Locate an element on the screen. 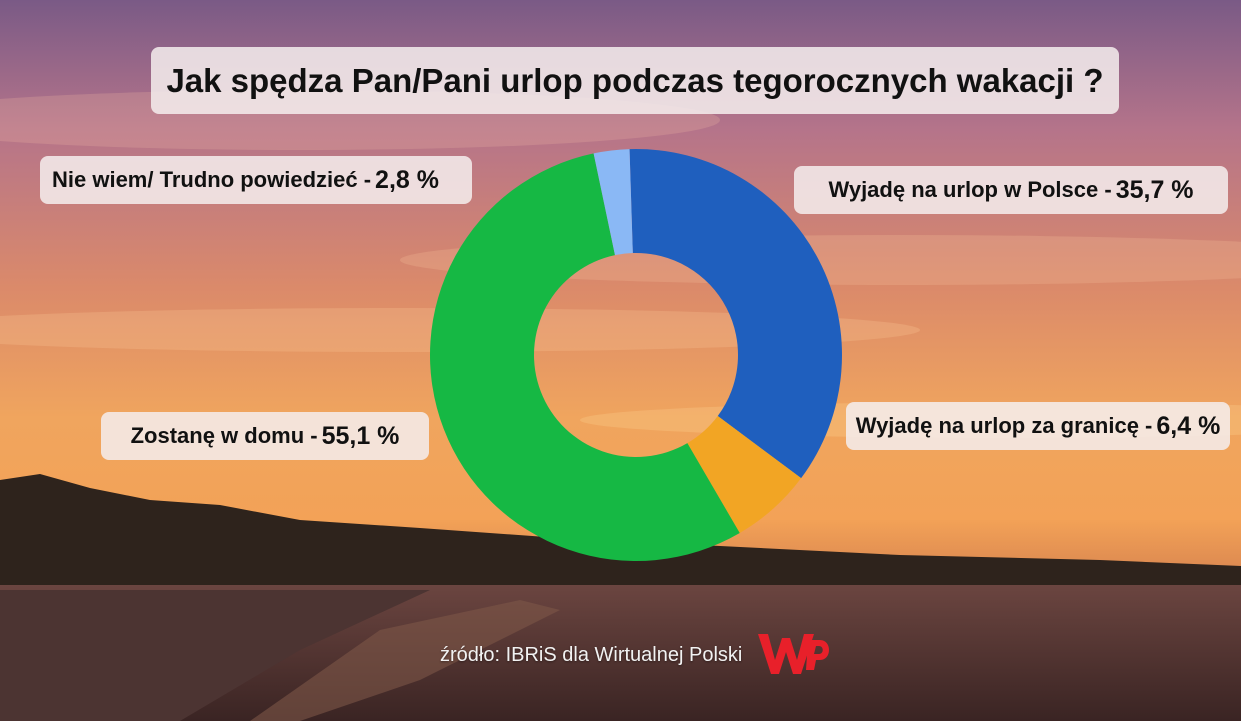  source-note: źródło: IBRiS dla Wirtualnej Polski is located at coordinates (591, 655).